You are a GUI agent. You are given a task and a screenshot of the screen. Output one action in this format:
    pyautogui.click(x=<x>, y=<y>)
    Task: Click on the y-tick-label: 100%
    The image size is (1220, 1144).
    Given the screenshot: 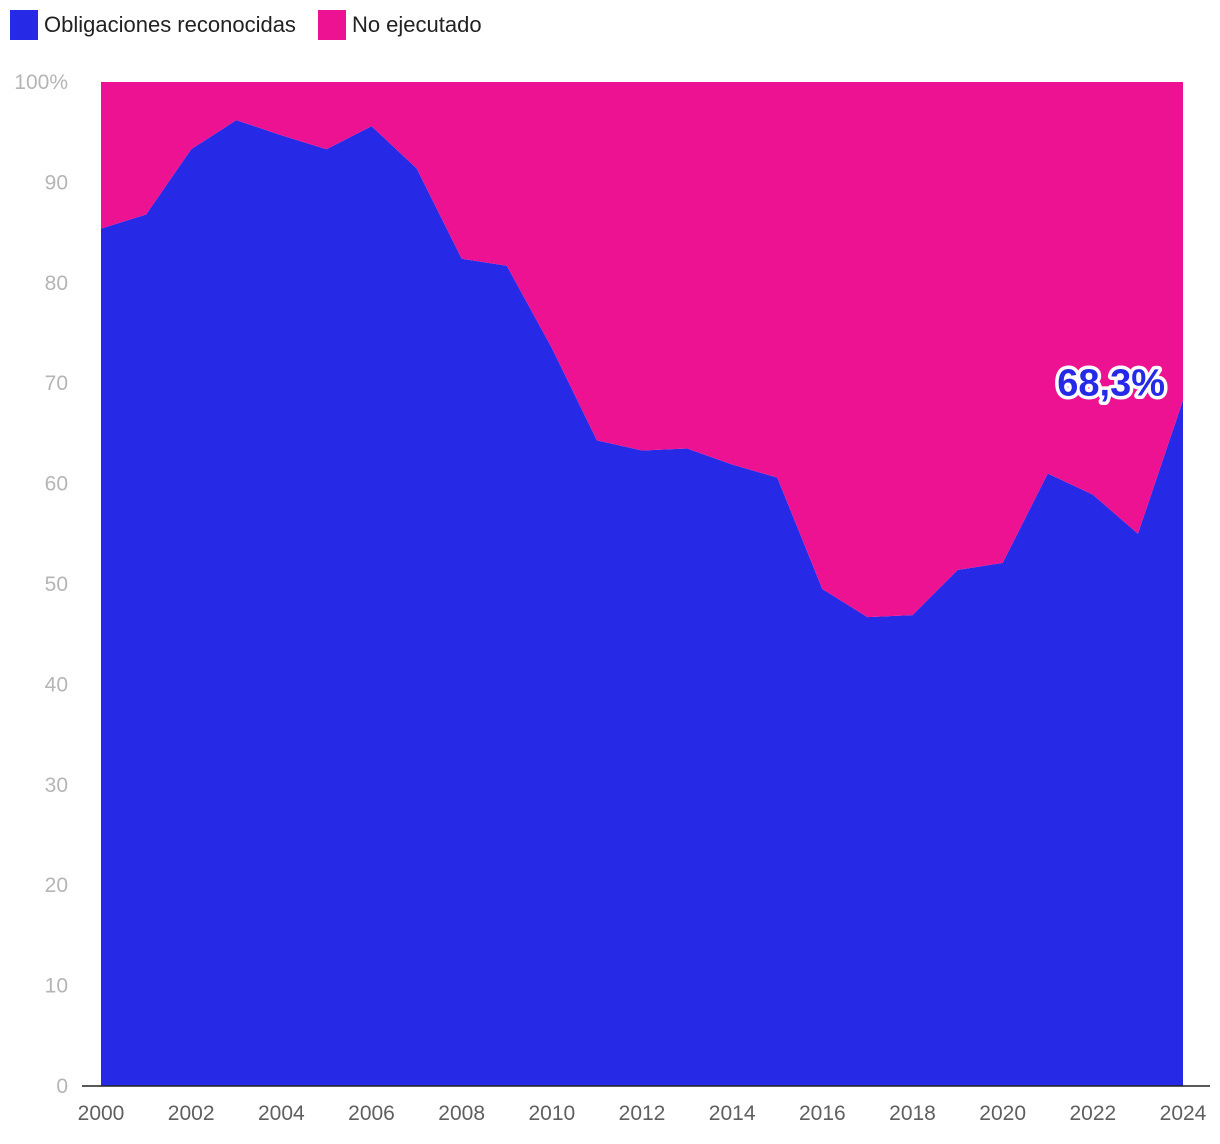 What is the action you would take?
    pyautogui.click(x=41, y=82)
    